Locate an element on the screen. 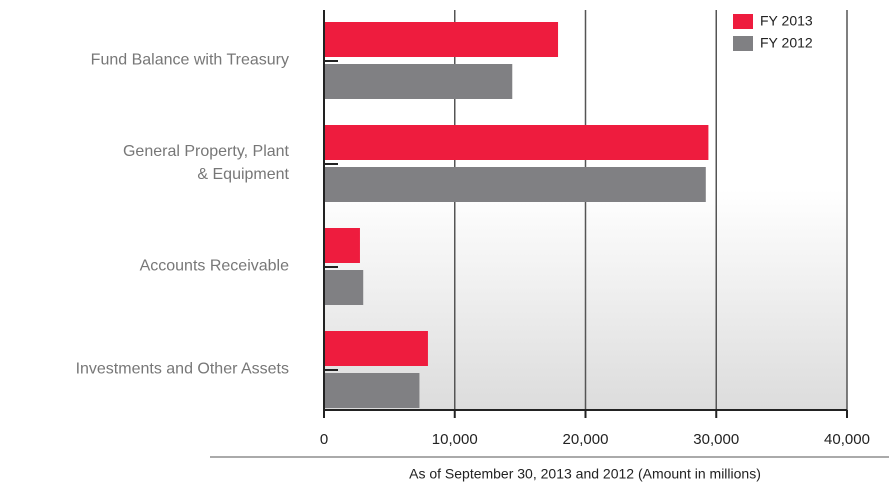 The image size is (889, 485). category-label: General Property, Plant & Equipment is located at coordinates (205, 163).